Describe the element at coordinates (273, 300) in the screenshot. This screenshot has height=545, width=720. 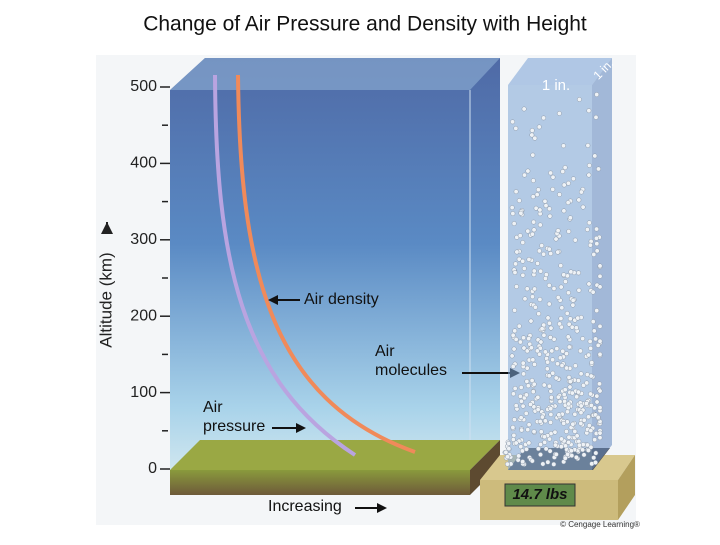
I see `density-pointer-head` at that location.